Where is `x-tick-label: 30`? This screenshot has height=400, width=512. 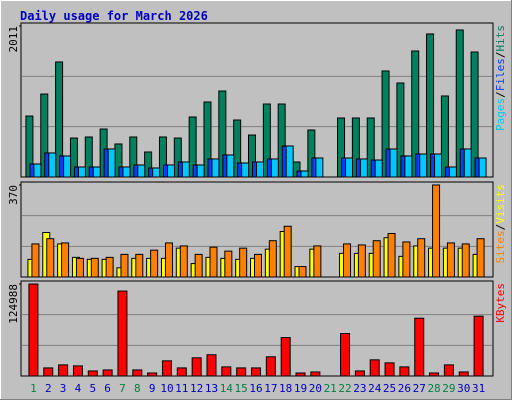 x-tick-label: 30 is located at coordinates (463, 388).